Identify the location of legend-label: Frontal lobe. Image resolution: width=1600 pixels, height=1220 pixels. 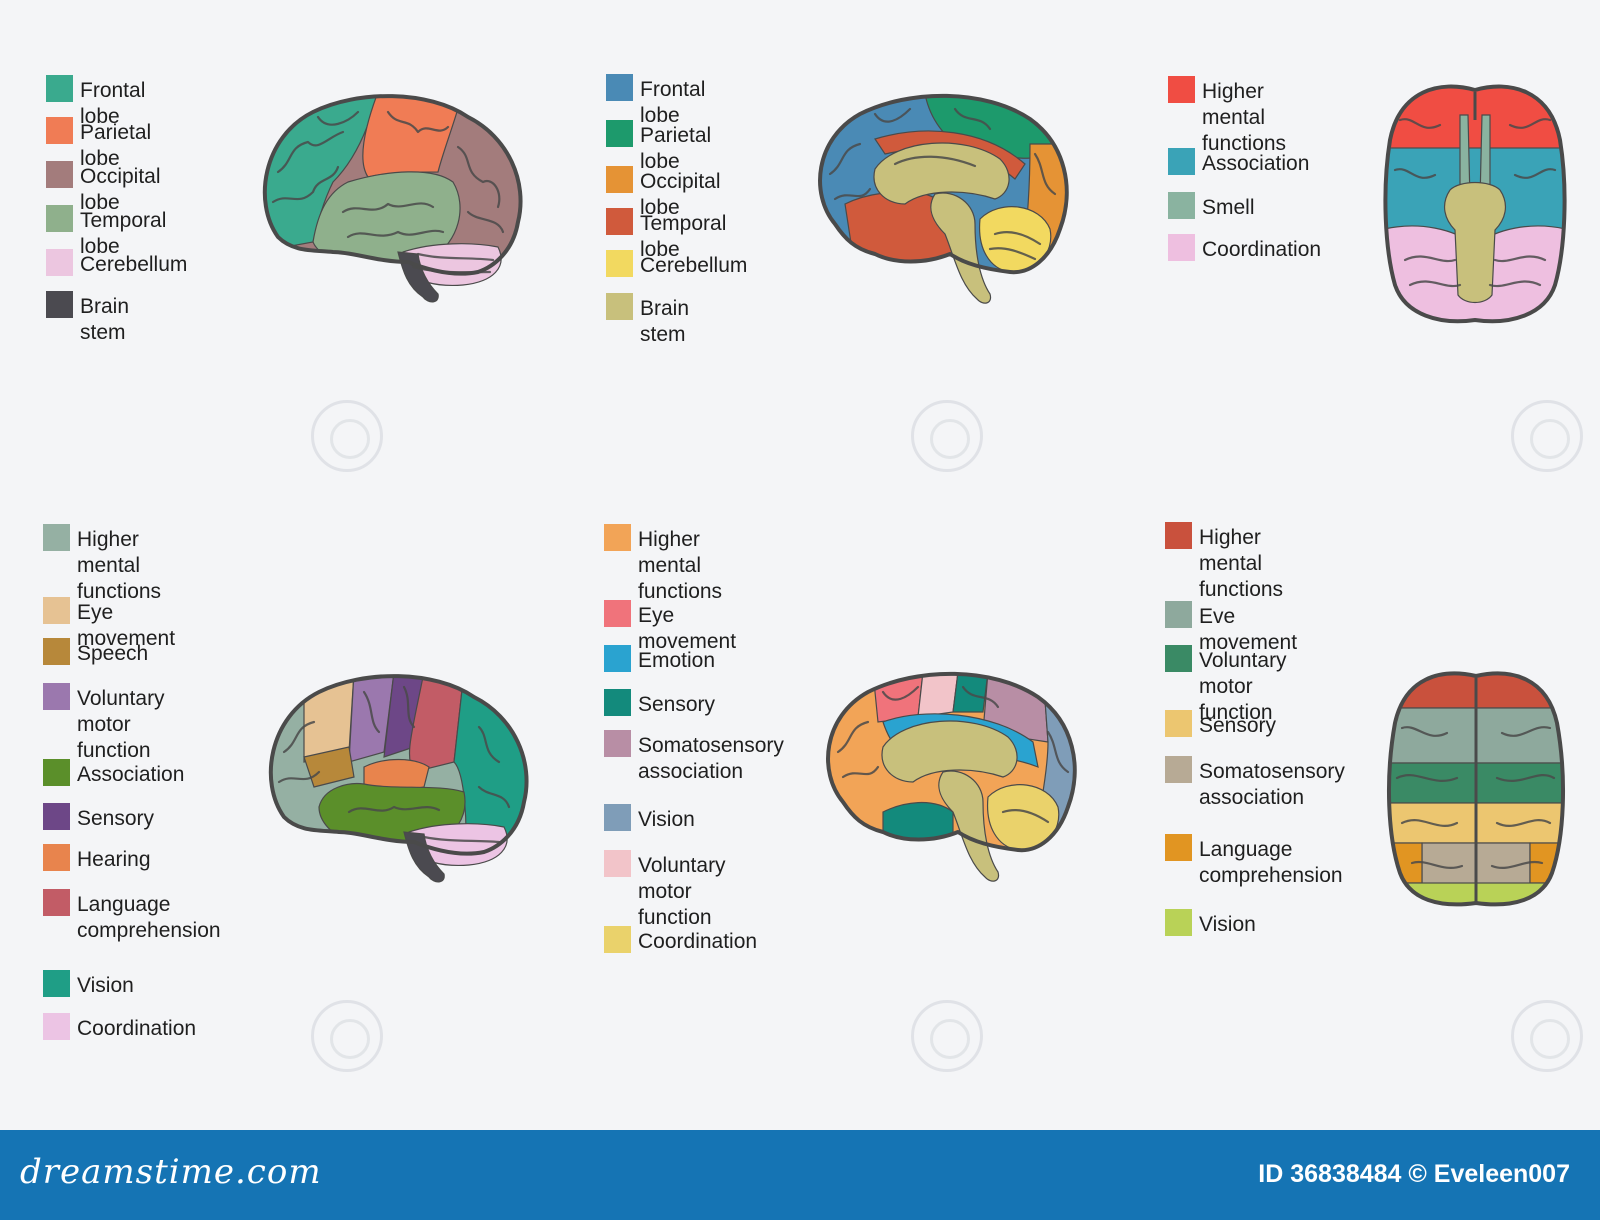
(673, 102).